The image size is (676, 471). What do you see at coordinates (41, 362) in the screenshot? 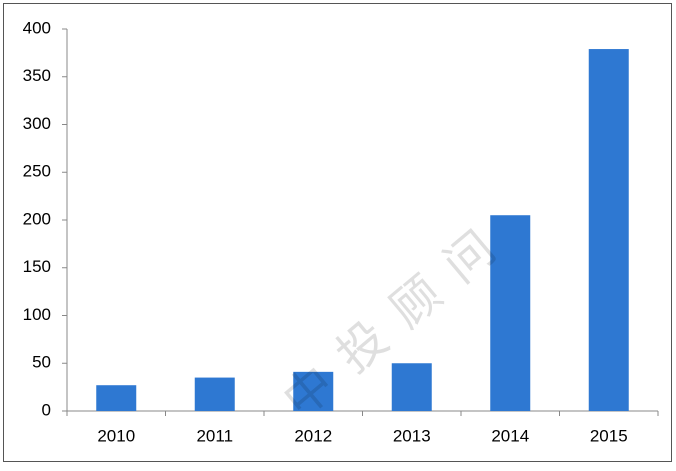
I see `y-tick-label: 50` at bounding box center [41, 362].